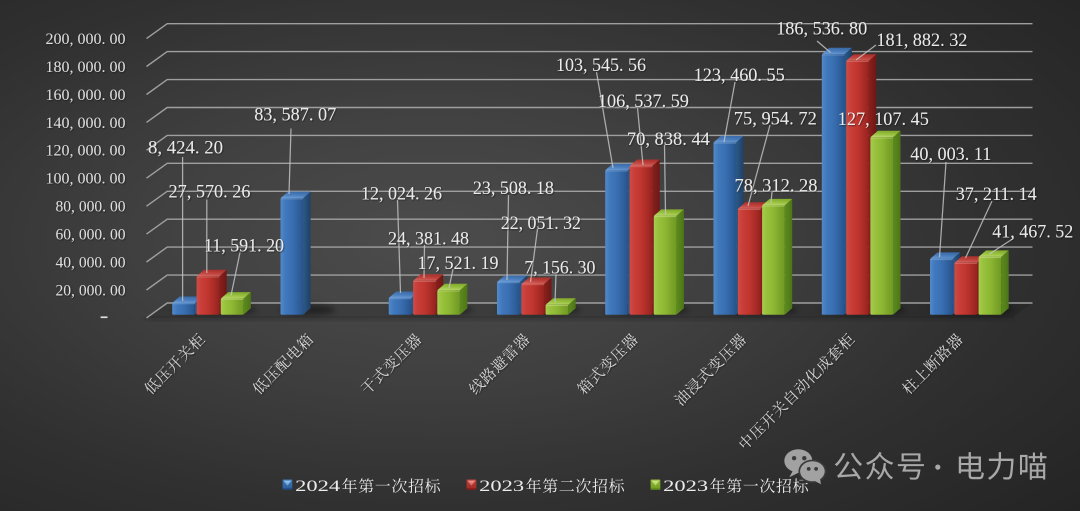  Describe the element at coordinates (244, 245) in the screenshot. I see `svg-text: 11, 591. 20` at that location.